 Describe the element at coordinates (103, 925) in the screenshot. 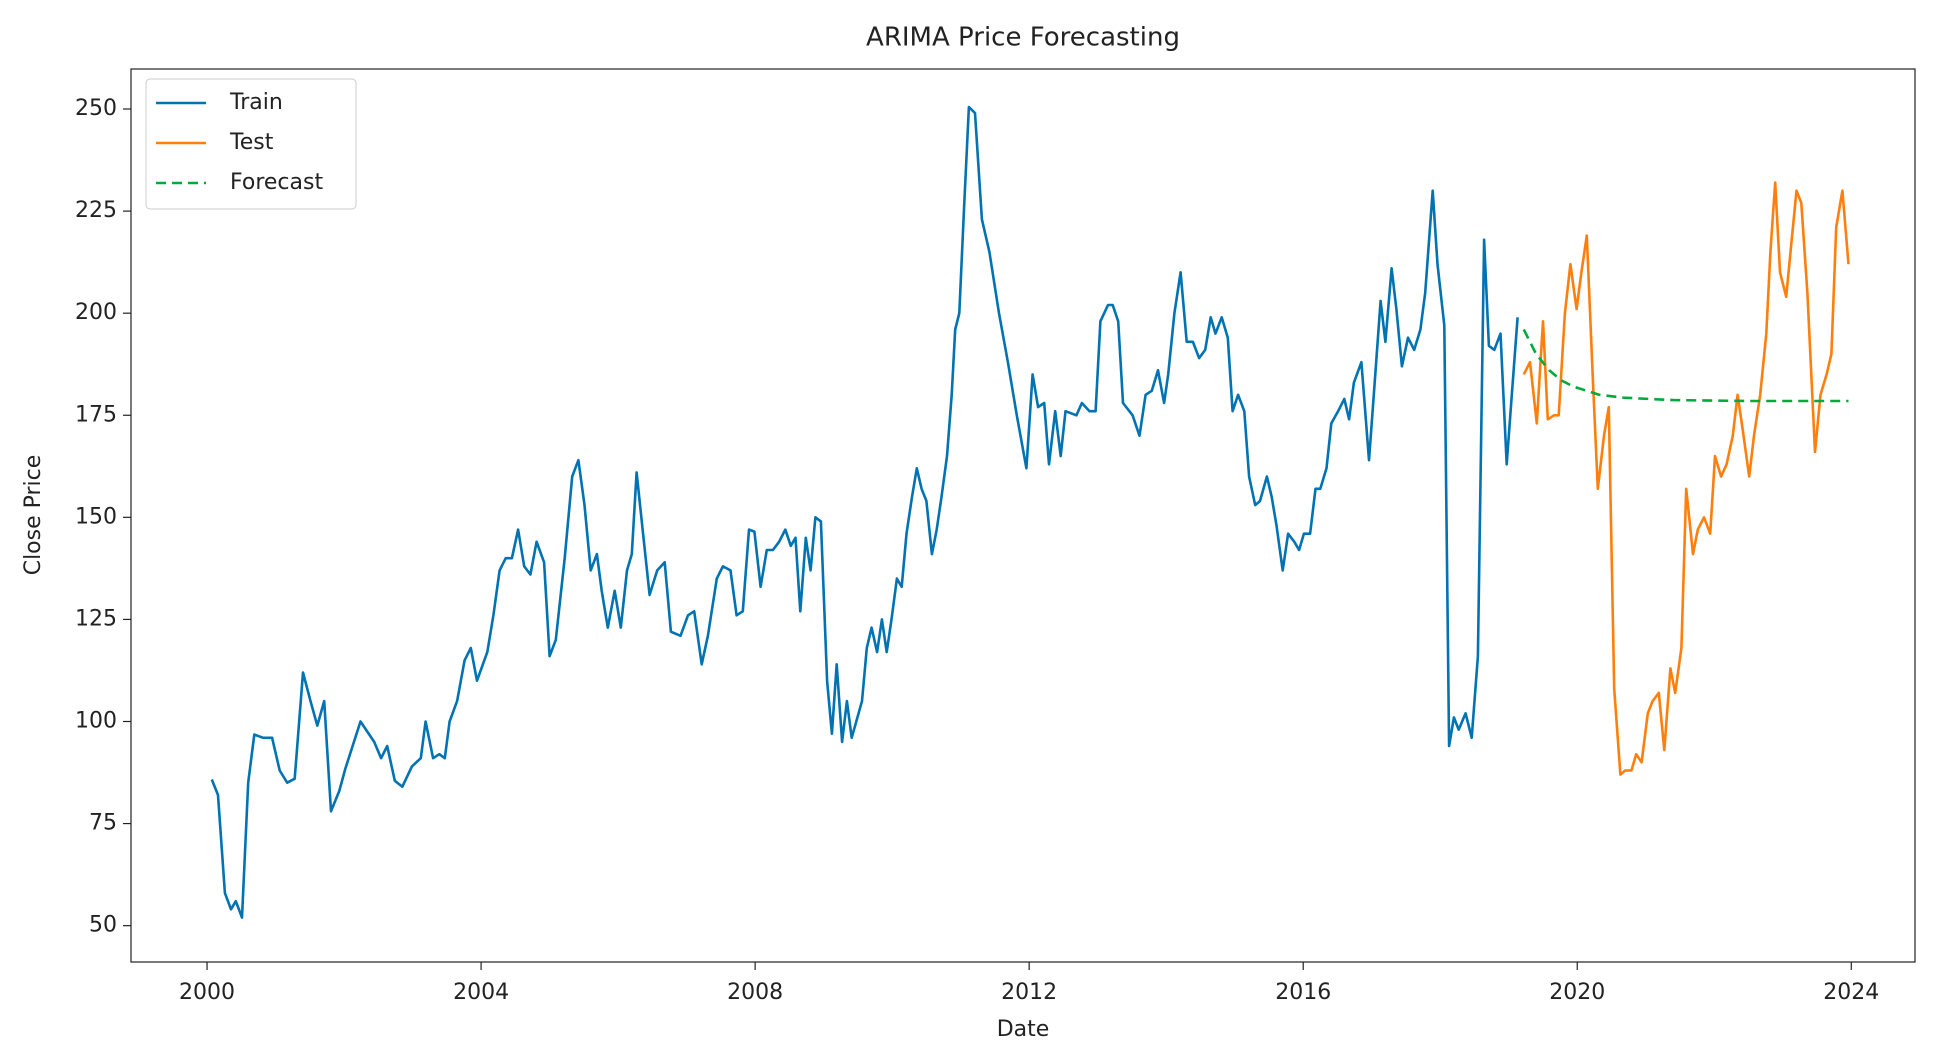

I see `y-tick-label: 50` at that location.